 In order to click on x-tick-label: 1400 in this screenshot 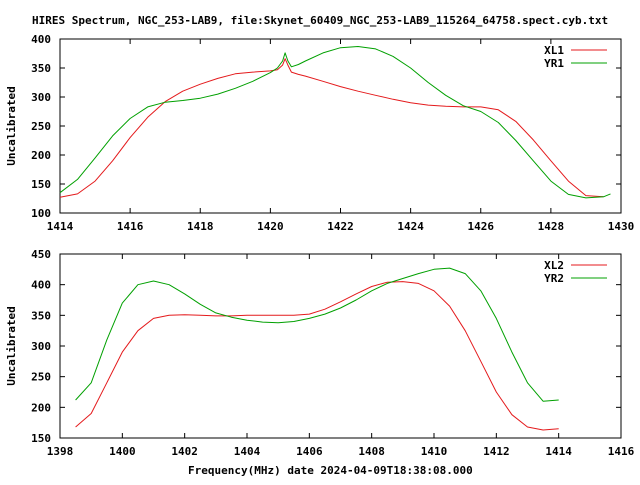, I will do `click(122, 451)`.